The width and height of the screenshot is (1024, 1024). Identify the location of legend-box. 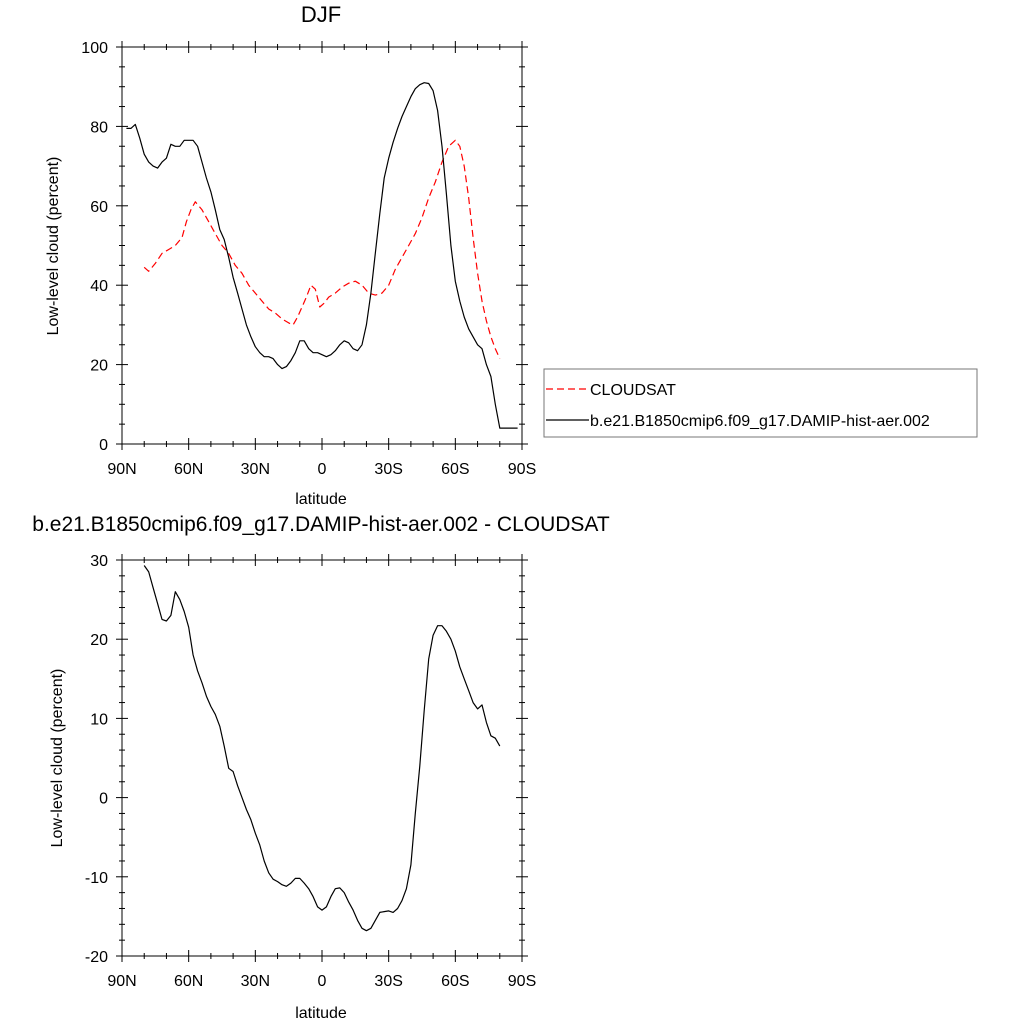
(760, 403).